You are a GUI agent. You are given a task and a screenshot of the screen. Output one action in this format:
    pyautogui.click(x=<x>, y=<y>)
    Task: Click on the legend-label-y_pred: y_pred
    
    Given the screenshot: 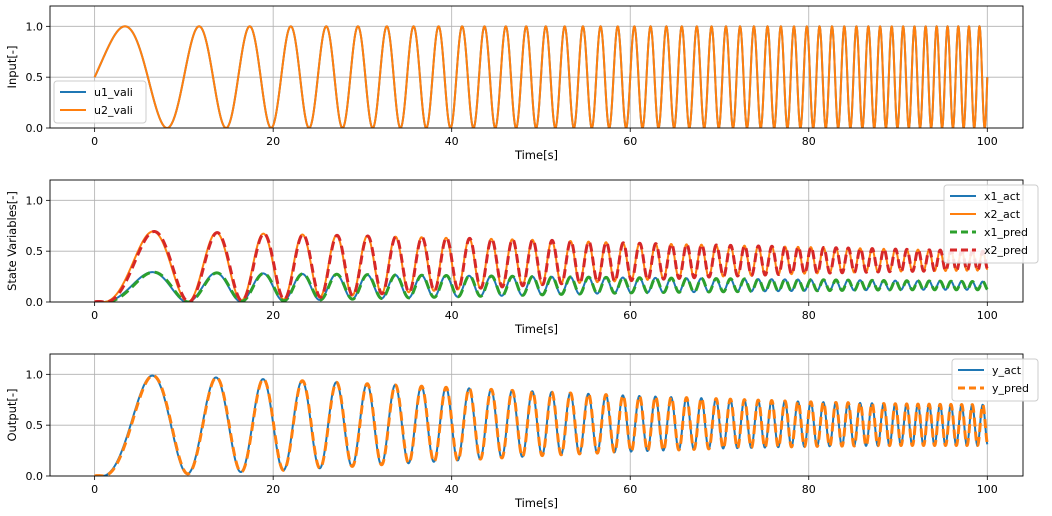 What is the action you would take?
    pyautogui.click(x=1010, y=388)
    